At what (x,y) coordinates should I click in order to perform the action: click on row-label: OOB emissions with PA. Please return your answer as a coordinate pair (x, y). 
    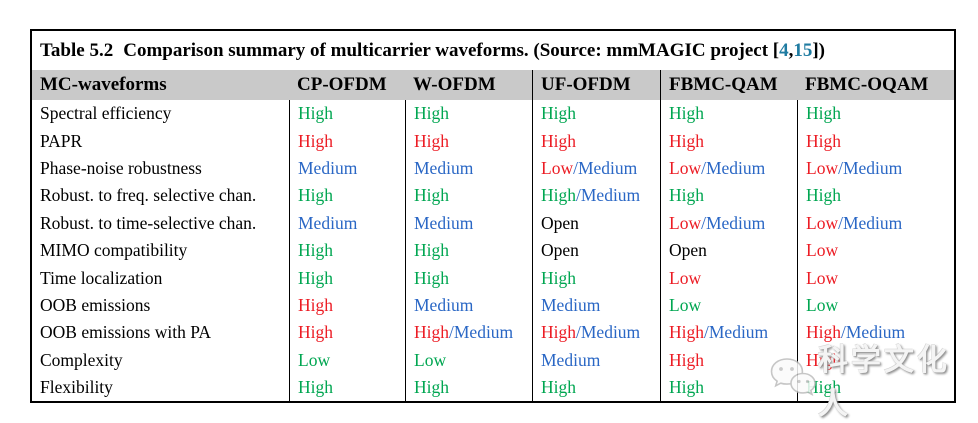
    Looking at the image, I should click on (125, 332).